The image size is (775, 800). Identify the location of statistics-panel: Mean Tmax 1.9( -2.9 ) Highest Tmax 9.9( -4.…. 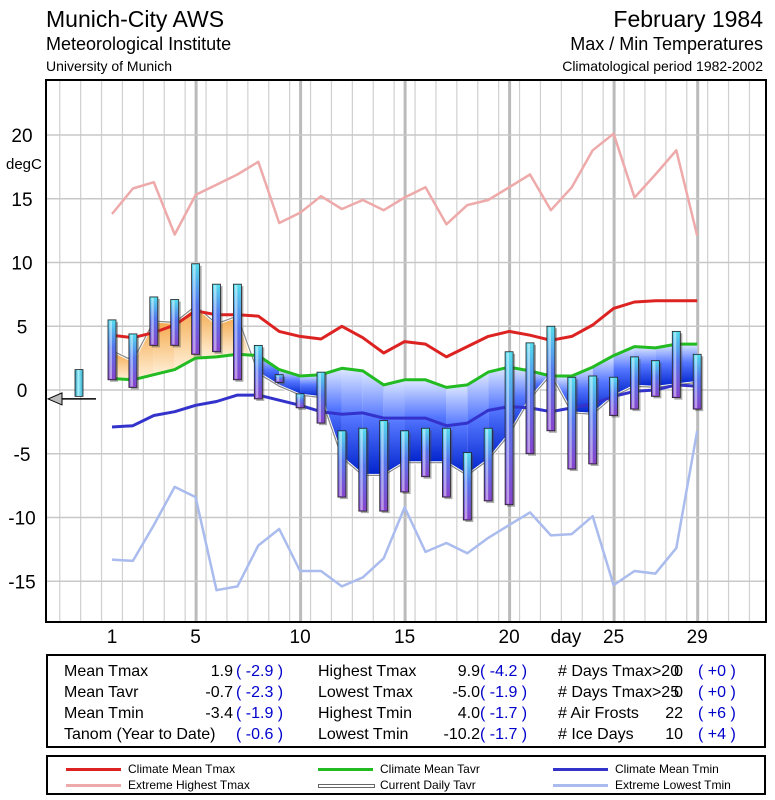
(406, 701).